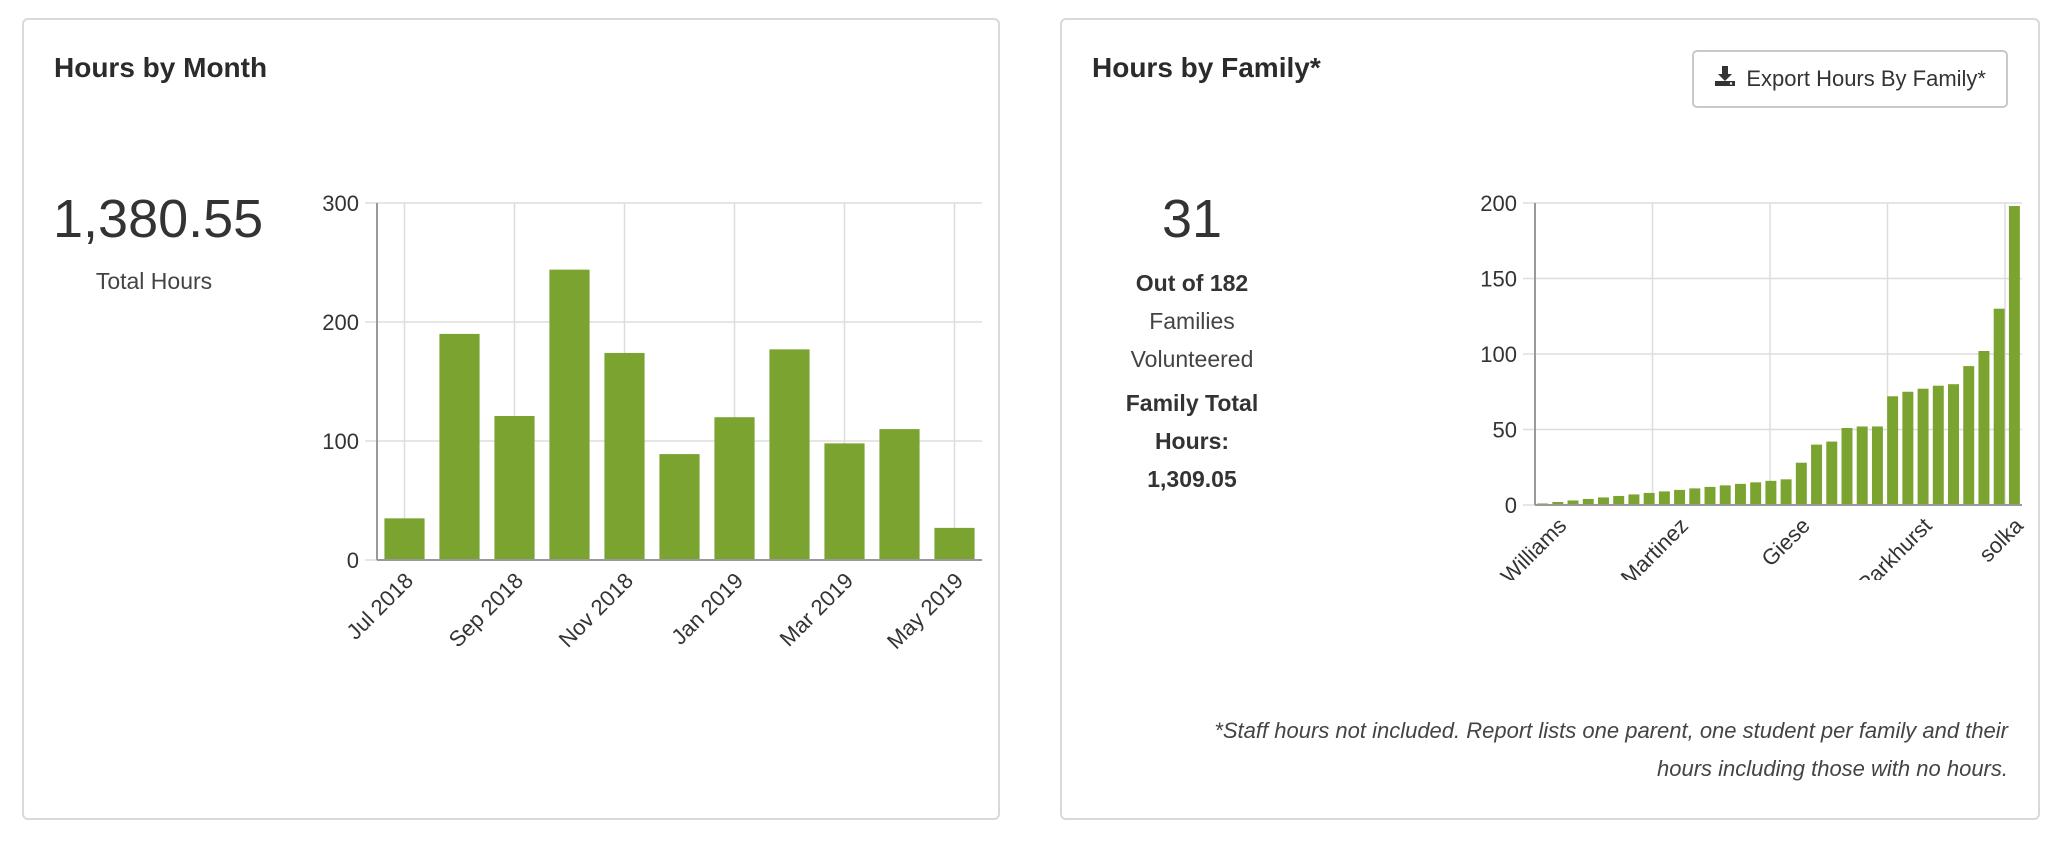 Image resolution: width=2064 pixels, height=842 pixels. Describe the element at coordinates (2000, 539) in the screenshot. I see `x-tick-label: solka` at that location.